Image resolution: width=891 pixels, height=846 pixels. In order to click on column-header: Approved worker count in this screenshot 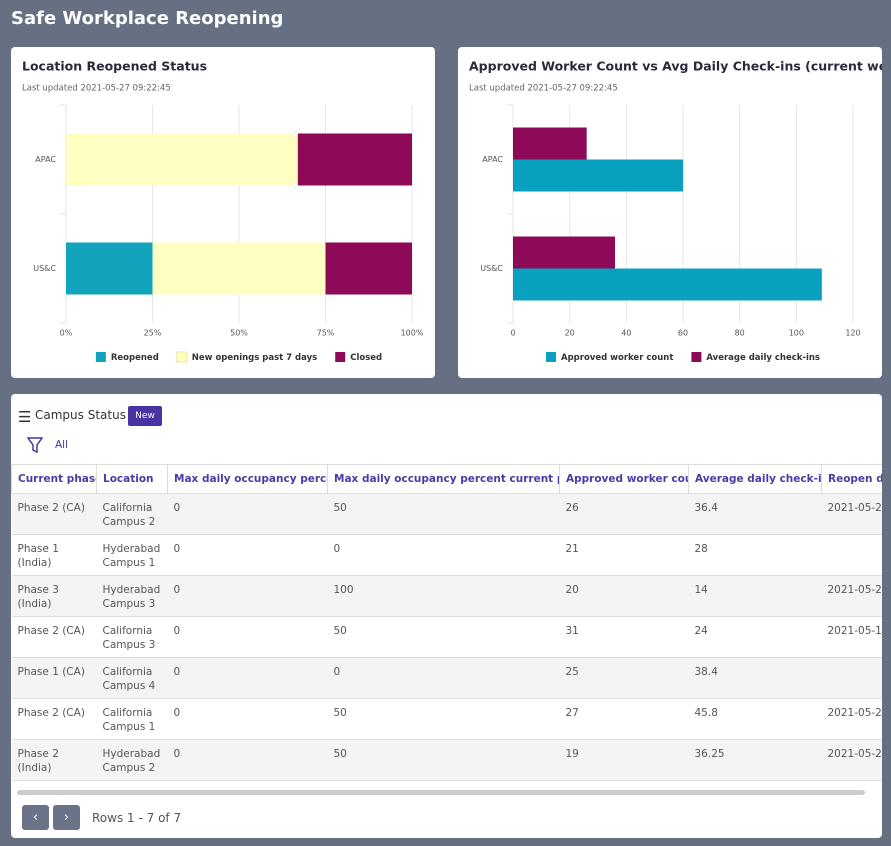, I will do `click(624, 479)`.